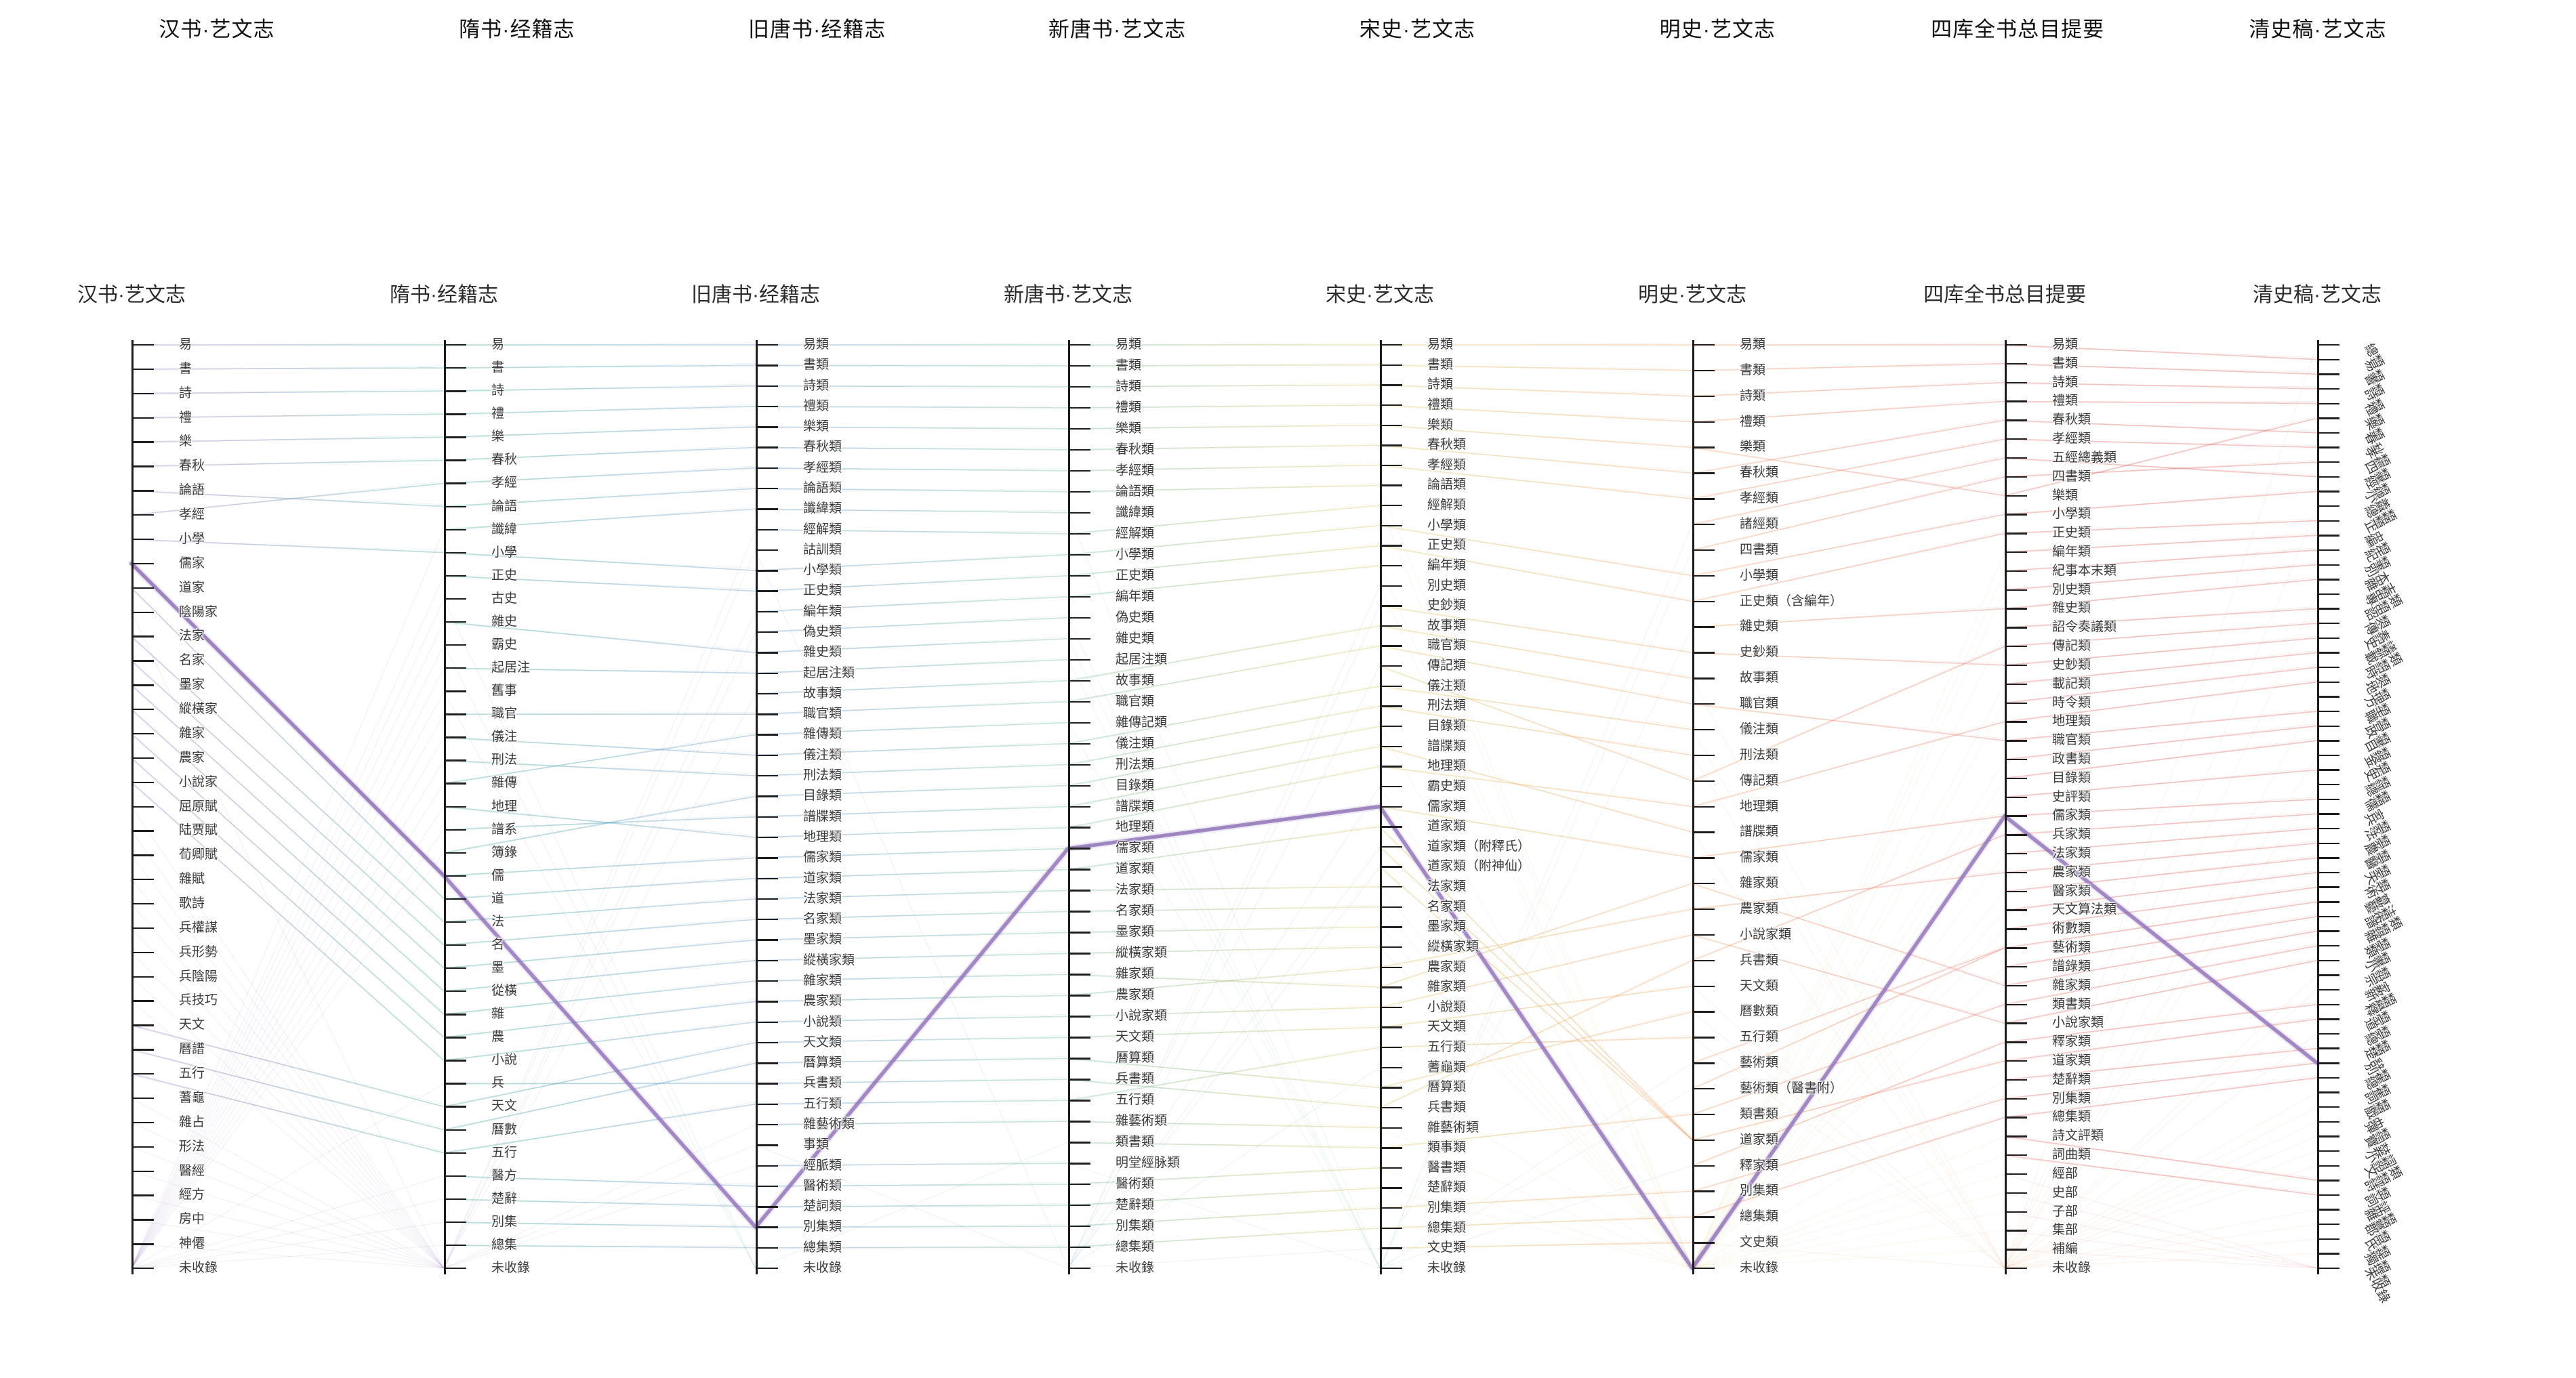  Describe the element at coordinates (1760, 1242) in the screenshot. I see `category-label: 文史類` at that location.